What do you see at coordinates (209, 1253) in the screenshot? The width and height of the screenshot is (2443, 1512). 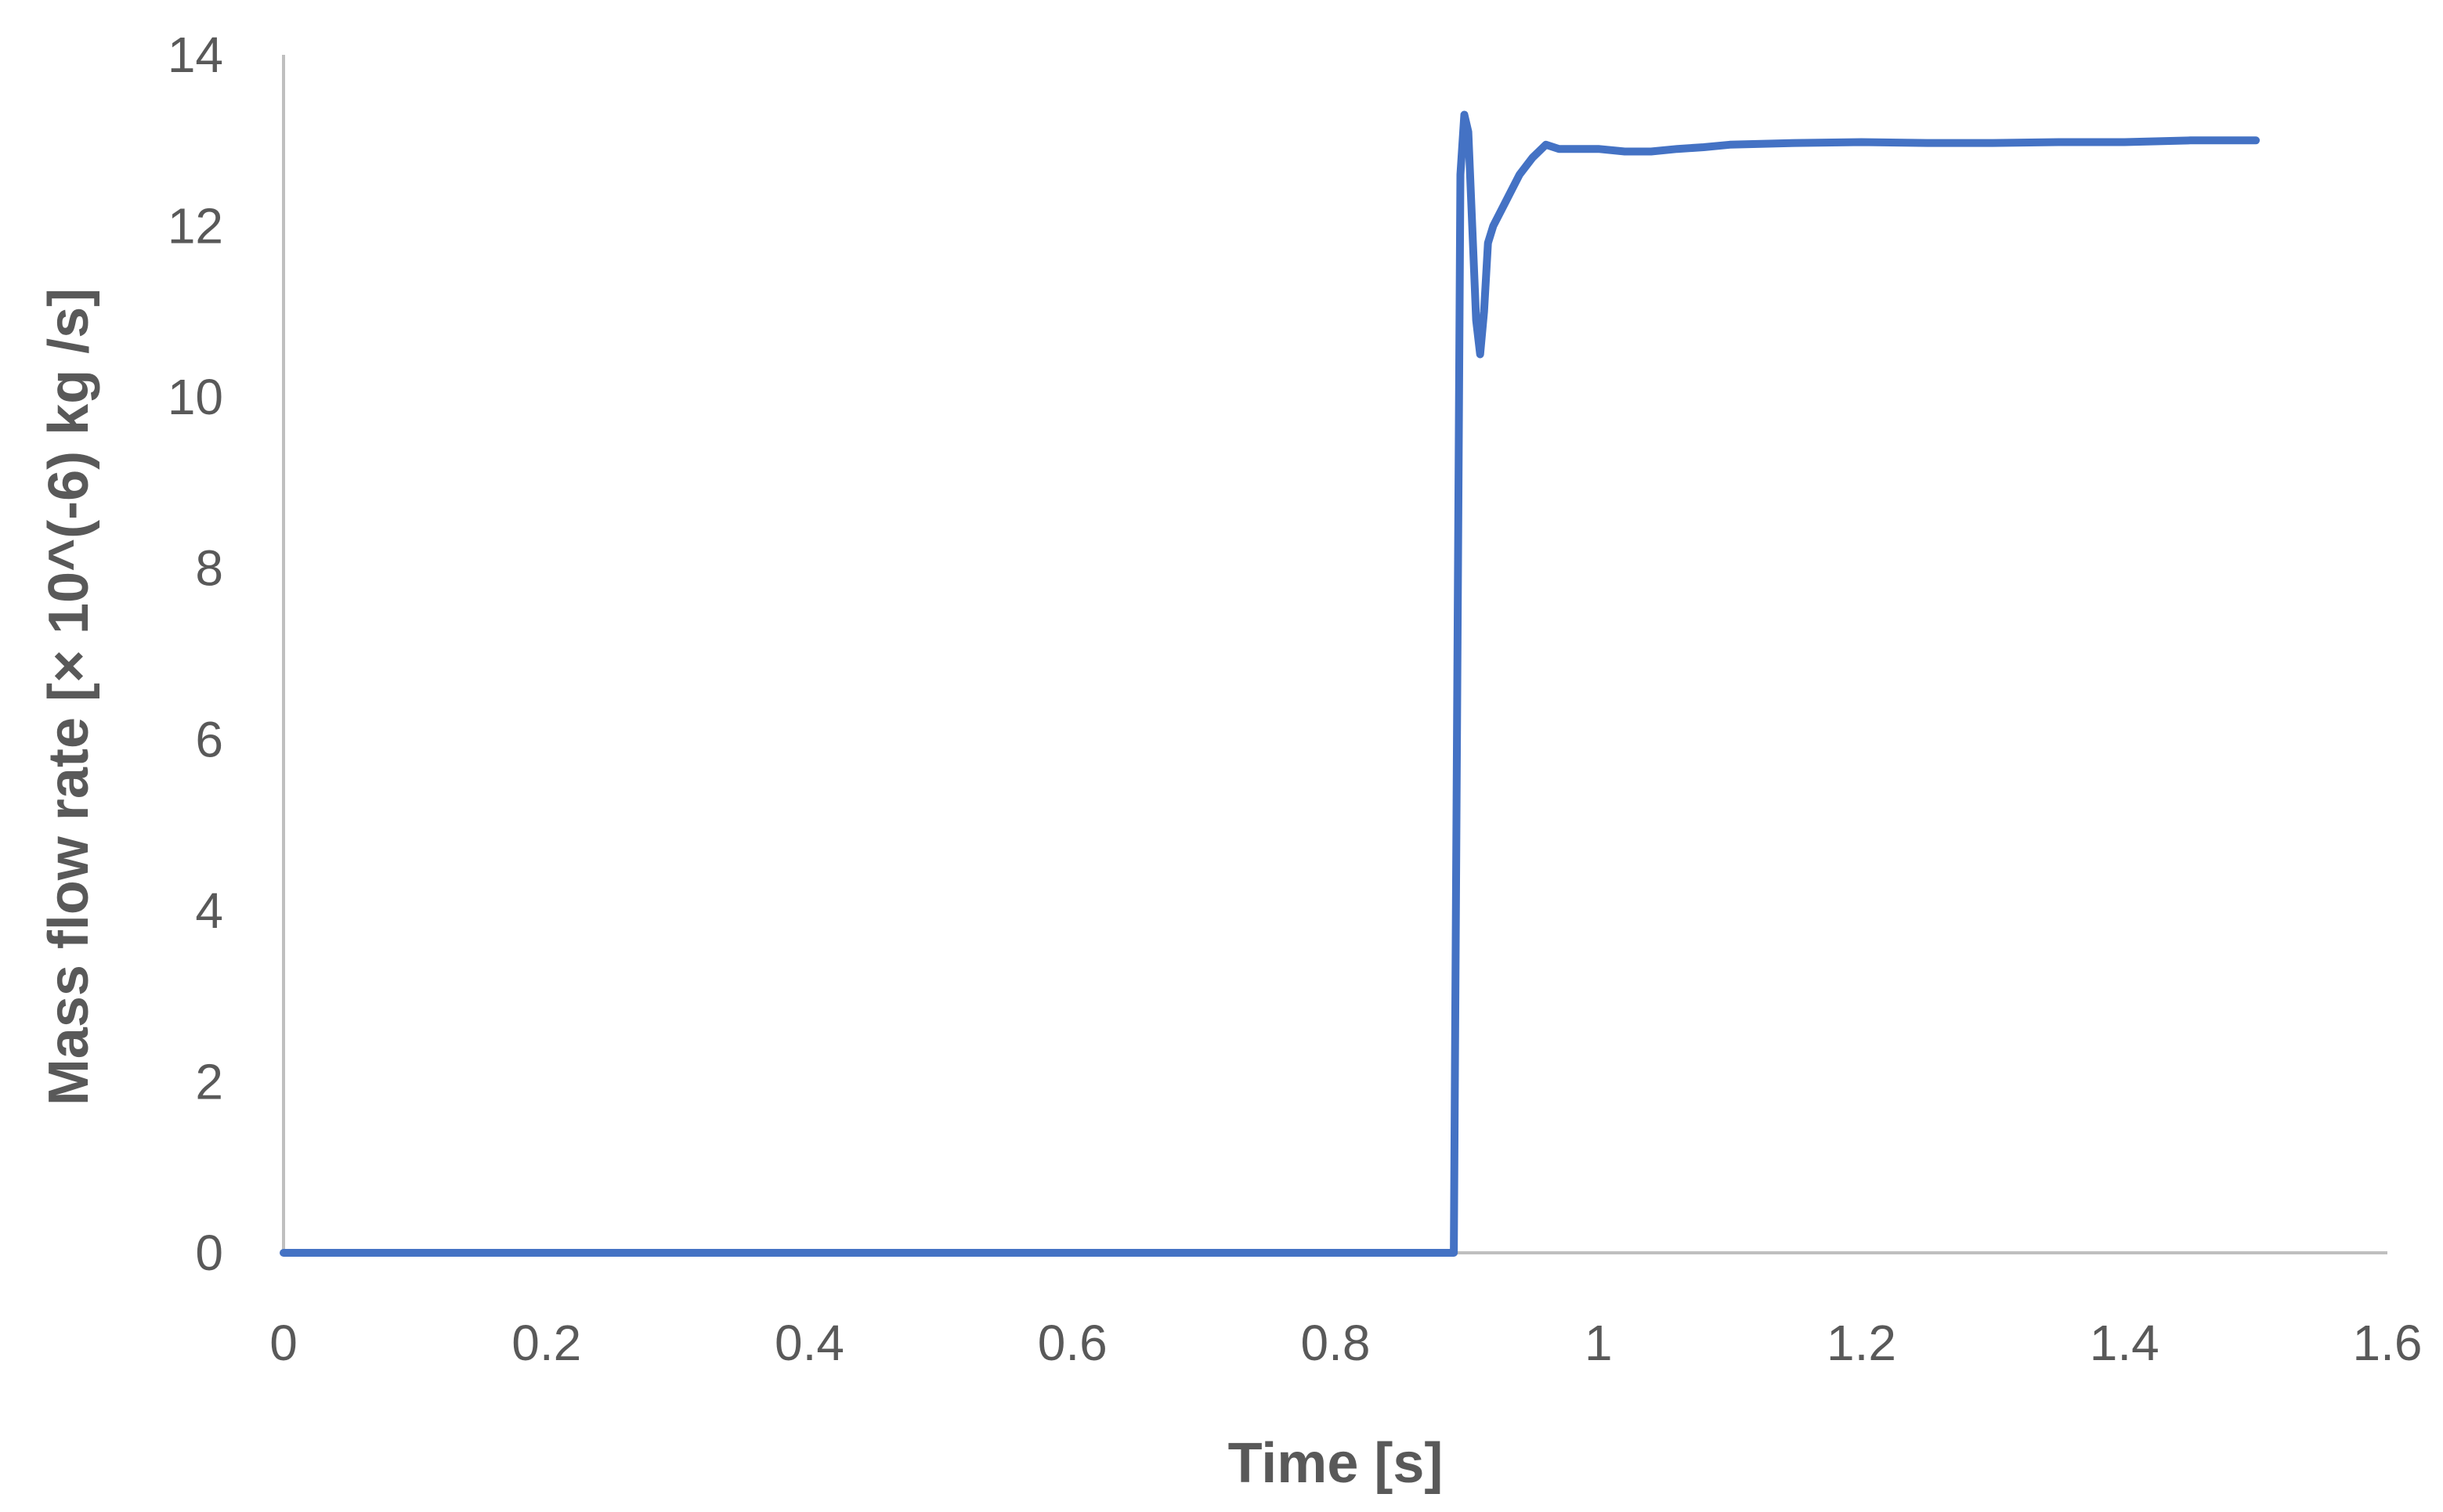 I see `y-tick-label: 0` at bounding box center [209, 1253].